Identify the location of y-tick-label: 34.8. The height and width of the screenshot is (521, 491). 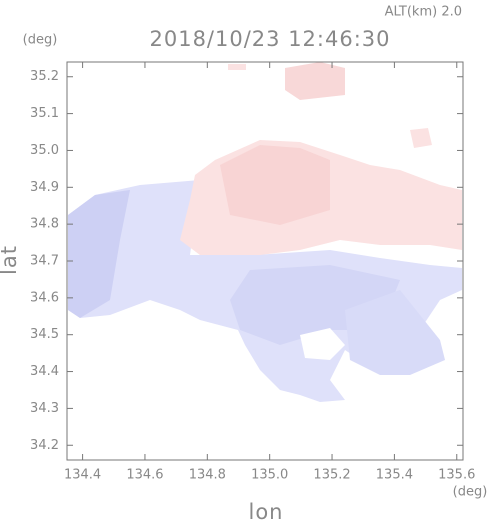
(44, 224).